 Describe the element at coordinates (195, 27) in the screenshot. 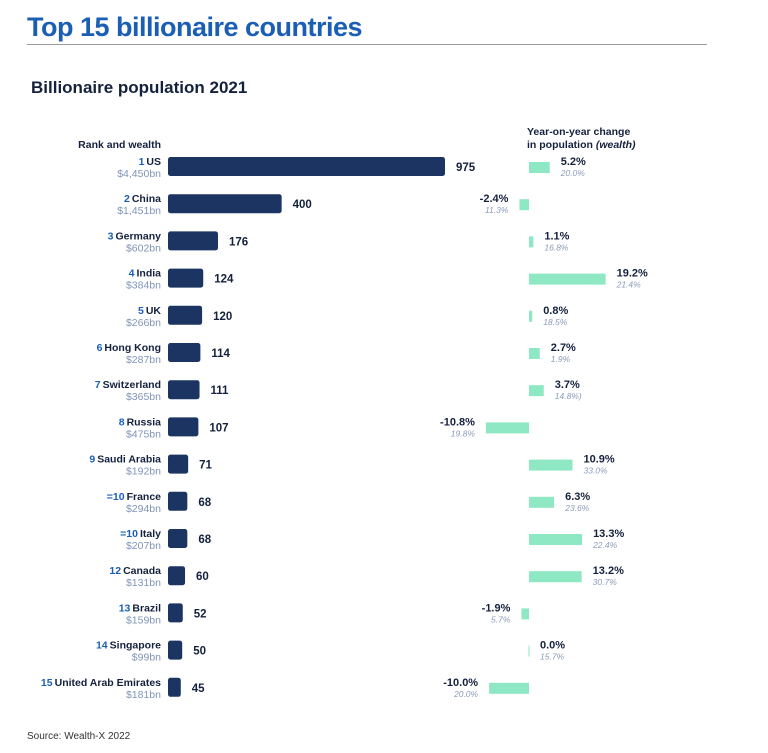

I see `page-title: Top 15 billionaire countries` at that location.